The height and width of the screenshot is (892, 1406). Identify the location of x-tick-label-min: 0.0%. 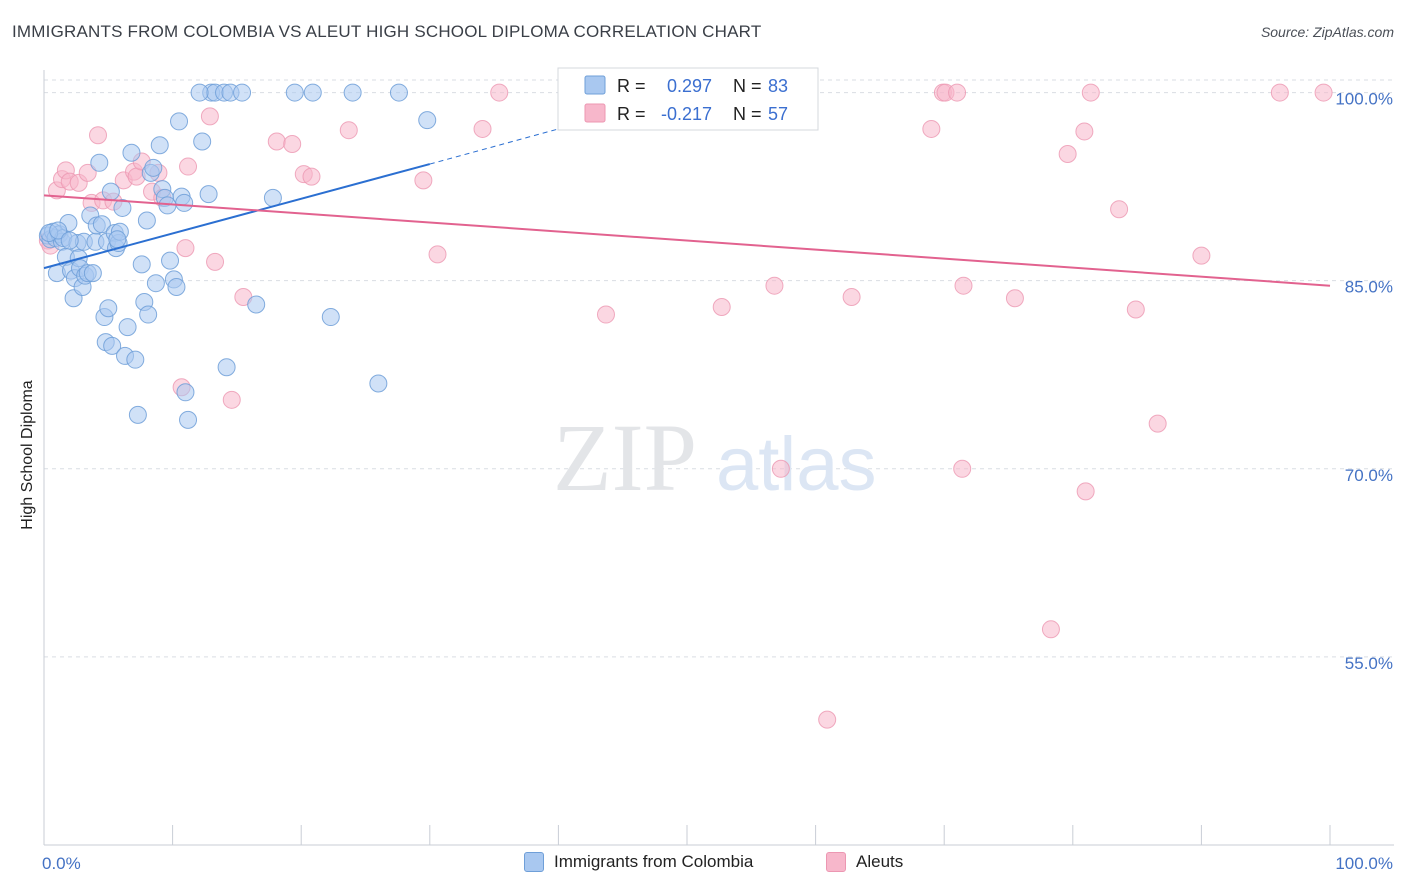
(61, 863).